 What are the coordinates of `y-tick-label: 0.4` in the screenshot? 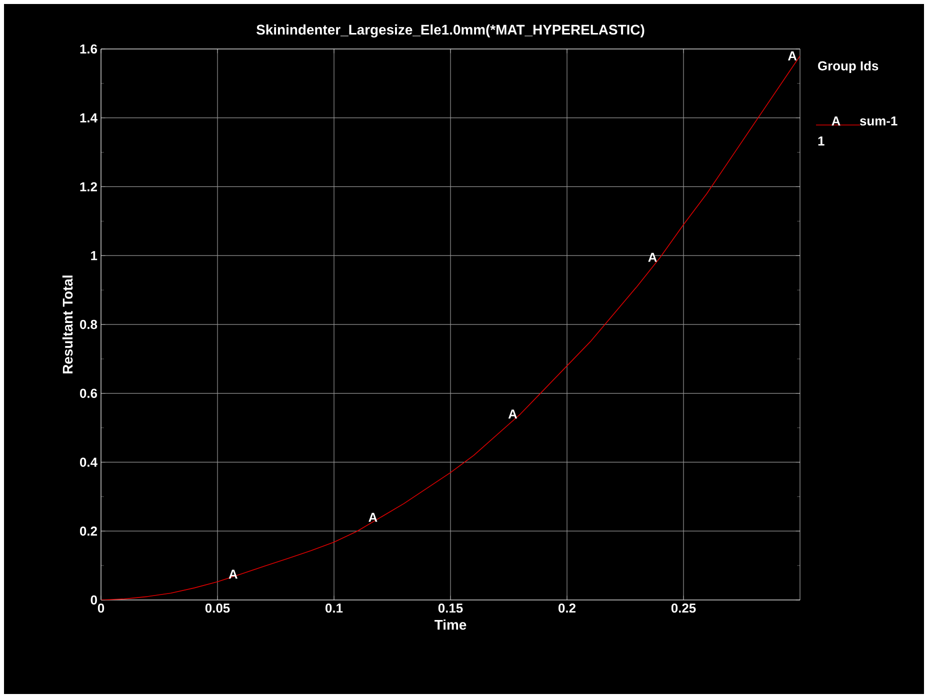 It's located at (89, 462).